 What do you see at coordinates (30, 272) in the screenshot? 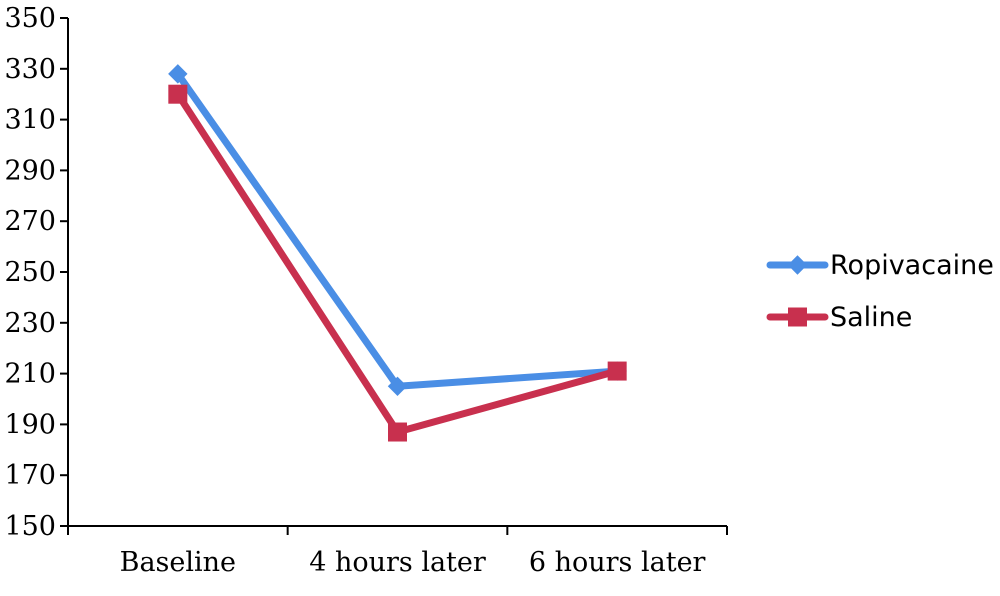
I see `y-tick-label: 250` at bounding box center [30, 272].